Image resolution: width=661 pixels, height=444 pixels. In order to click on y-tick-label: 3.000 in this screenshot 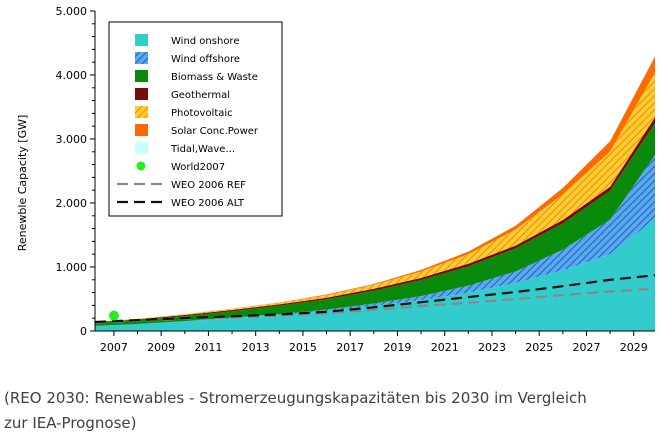, I will do `click(72, 139)`.